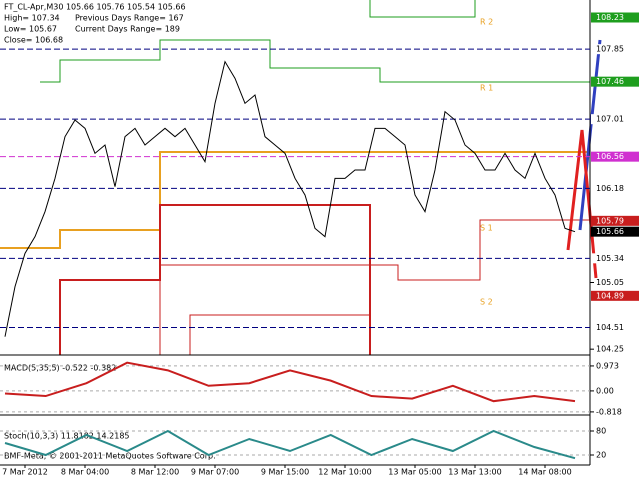 The height and width of the screenshot is (484, 640). What do you see at coordinates (607, 365) in the screenshot?
I see `y-tick-label: 0.973` at bounding box center [607, 365].